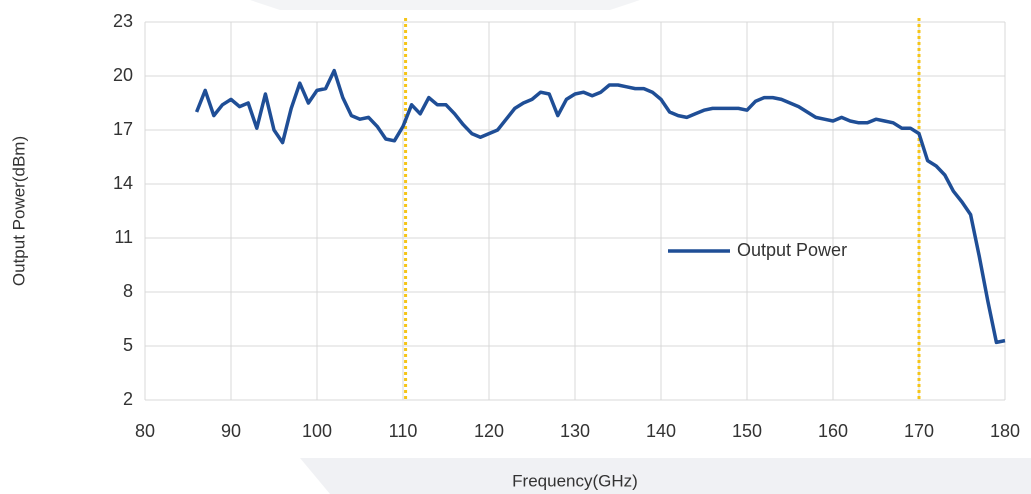 This screenshot has height=494, width=1031. What do you see at coordinates (833, 431) in the screenshot?
I see `x-tick-label: 160` at bounding box center [833, 431].